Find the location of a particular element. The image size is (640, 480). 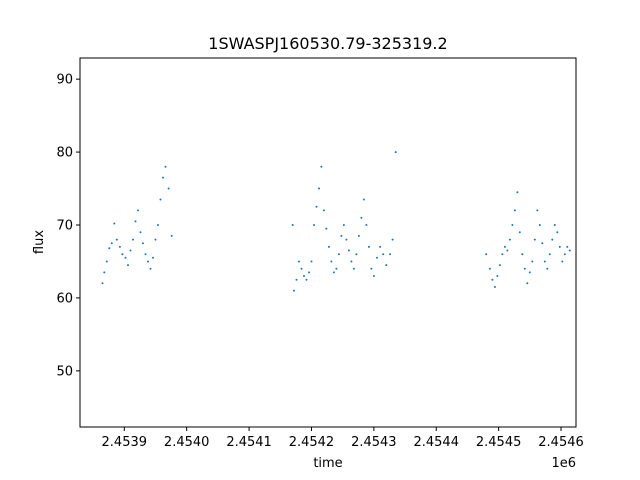

x-offset-label: 1e6 is located at coordinates (563, 463).